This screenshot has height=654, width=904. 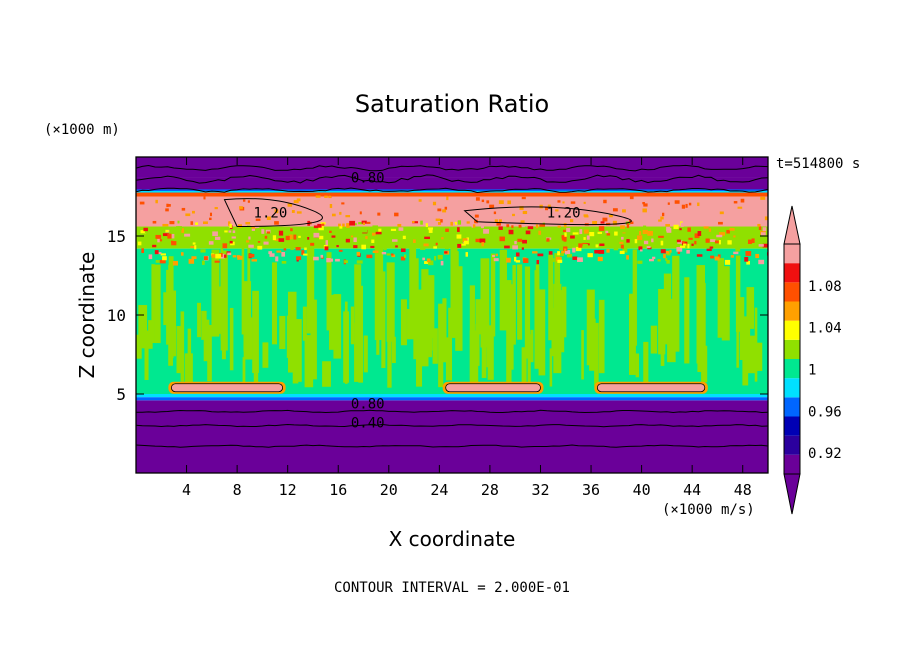 I want to click on contour-label: 0.80, so click(x=368, y=405).